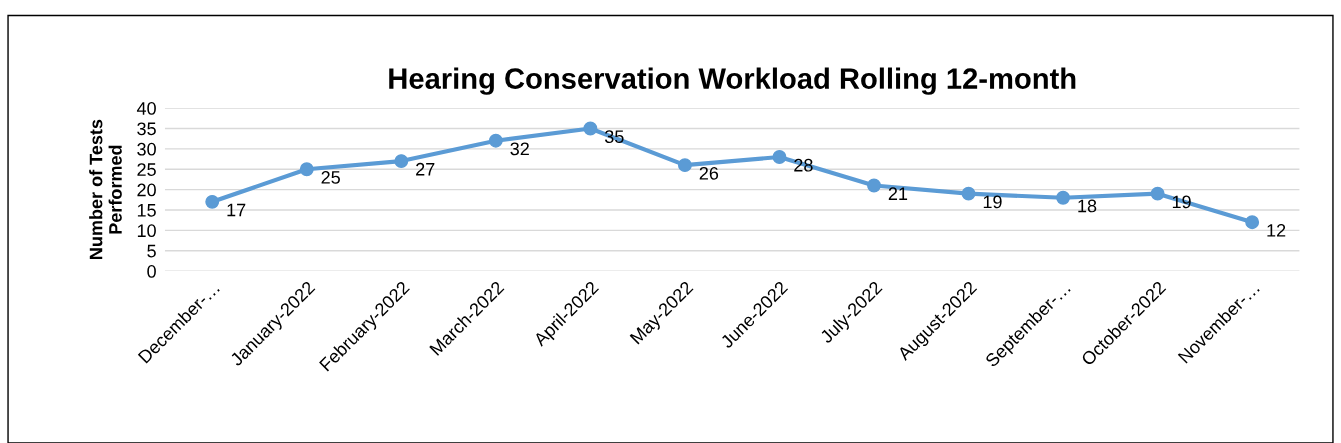  Describe the element at coordinates (236, 210) in the screenshot. I see `data-label: 17` at that location.